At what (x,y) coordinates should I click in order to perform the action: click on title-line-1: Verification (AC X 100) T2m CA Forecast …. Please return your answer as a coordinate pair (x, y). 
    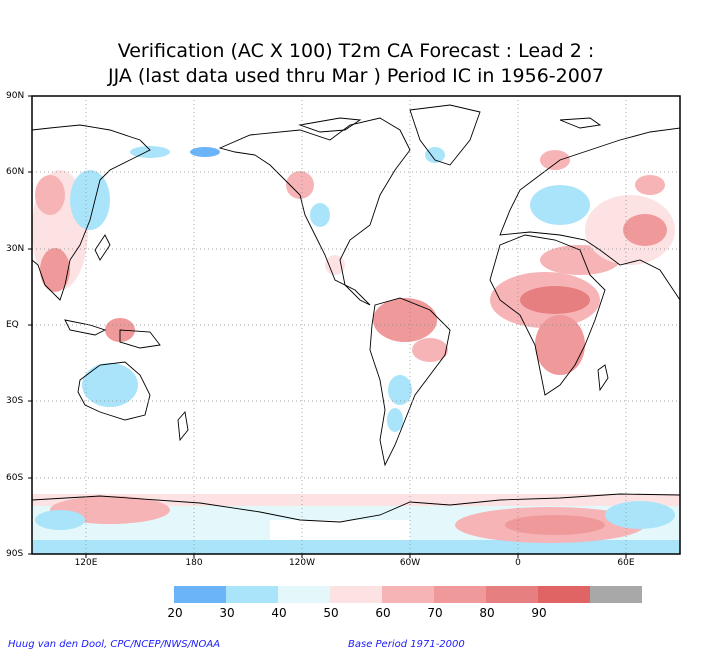
    Looking at the image, I should click on (356, 51).